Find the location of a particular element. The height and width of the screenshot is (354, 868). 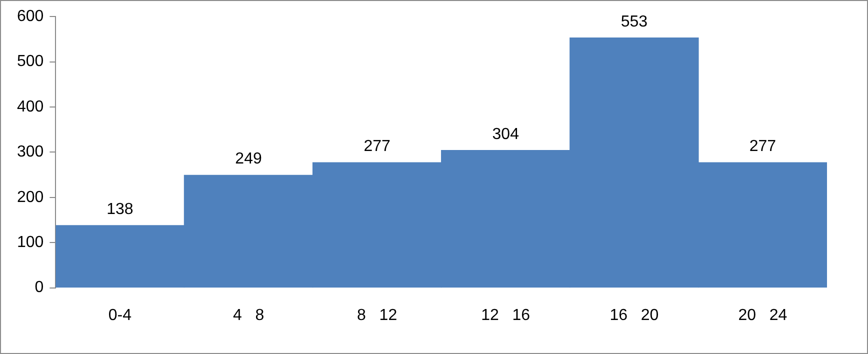

x-tick-label: 8 12 is located at coordinates (377, 315).